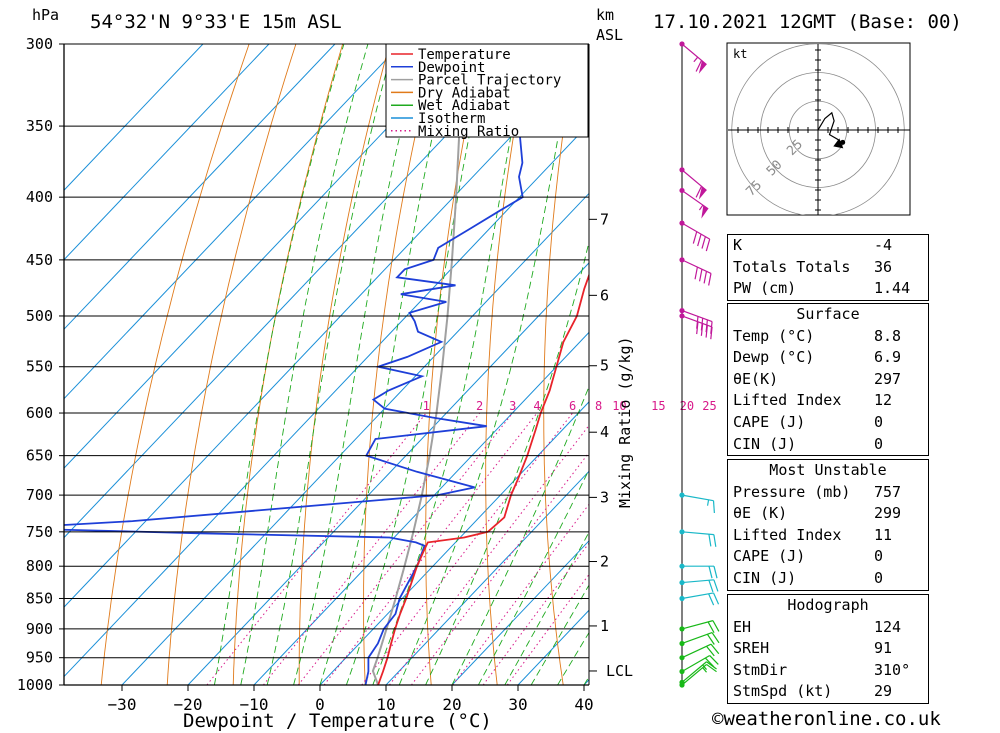 The width and height of the screenshot is (1000, 733). What do you see at coordinates (883, 648) in the screenshot?
I see `index-value: 91` at bounding box center [883, 648].